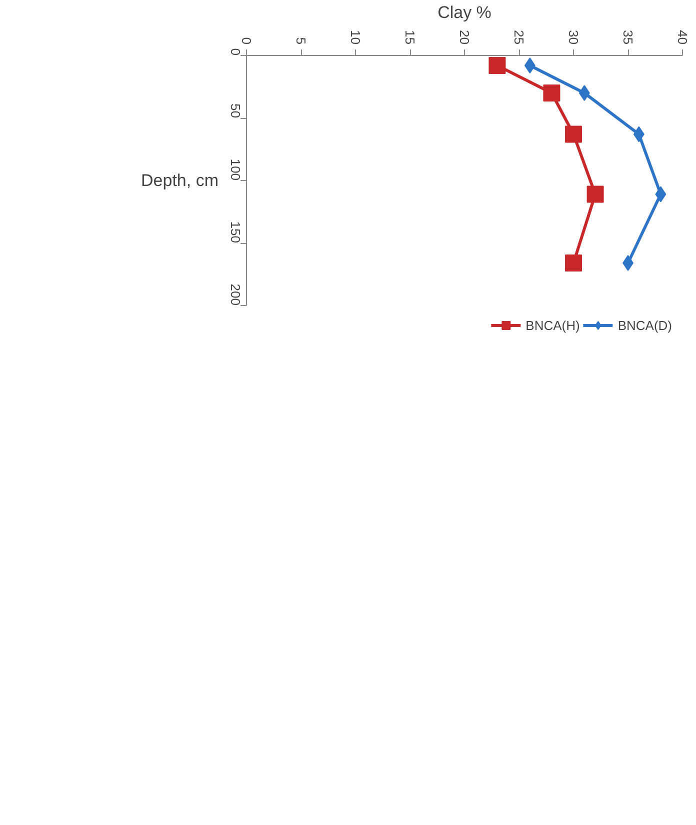 Image resolution: width=696 pixels, height=825 pixels. Describe the element at coordinates (628, 37) in the screenshot. I see `x-tick-label: 35` at that location.